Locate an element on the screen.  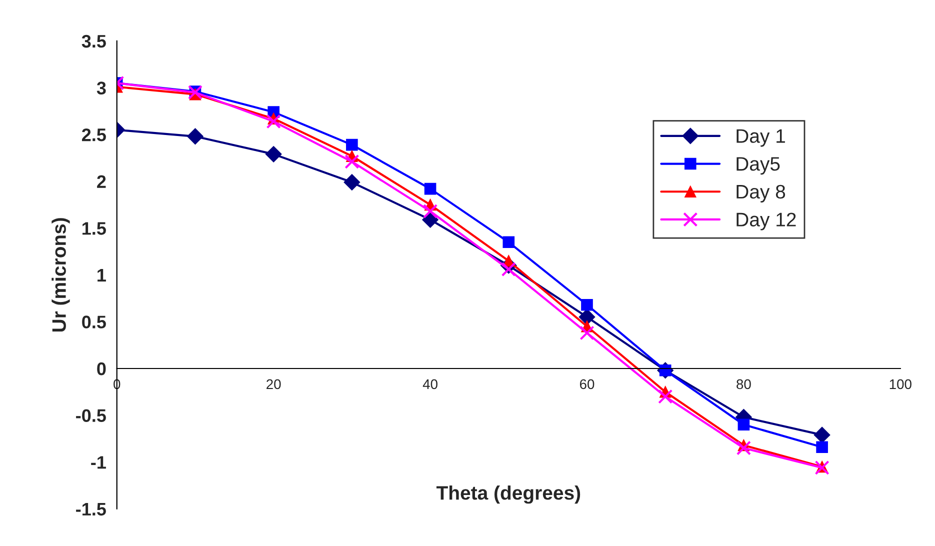
y-tick-label: 1.5 is located at coordinates (94, 228).